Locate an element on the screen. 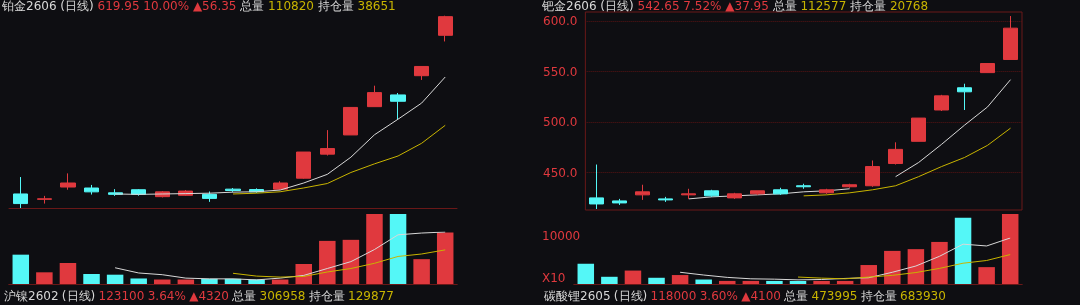 The image size is (1080, 305). y-tick-label: 450.0 is located at coordinates (560, 172).